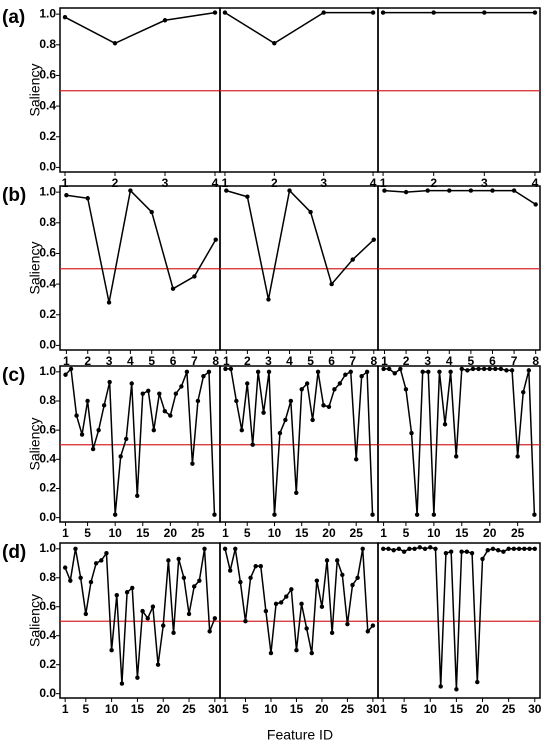 This screenshot has height=750, width=550. I want to click on x-axis-label: Feature ID, so click(300, 735).